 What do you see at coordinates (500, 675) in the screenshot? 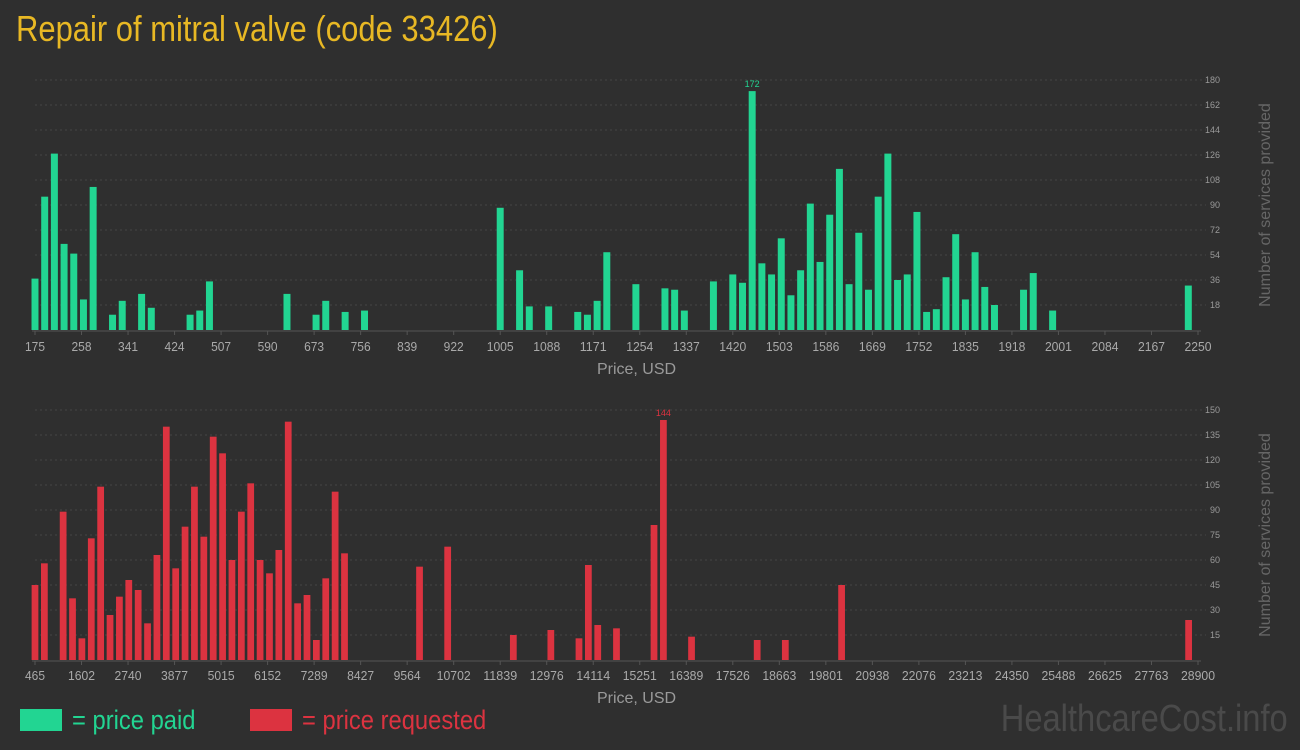
I see `x-tick-label: 11839` at bounding box center [500, 675].